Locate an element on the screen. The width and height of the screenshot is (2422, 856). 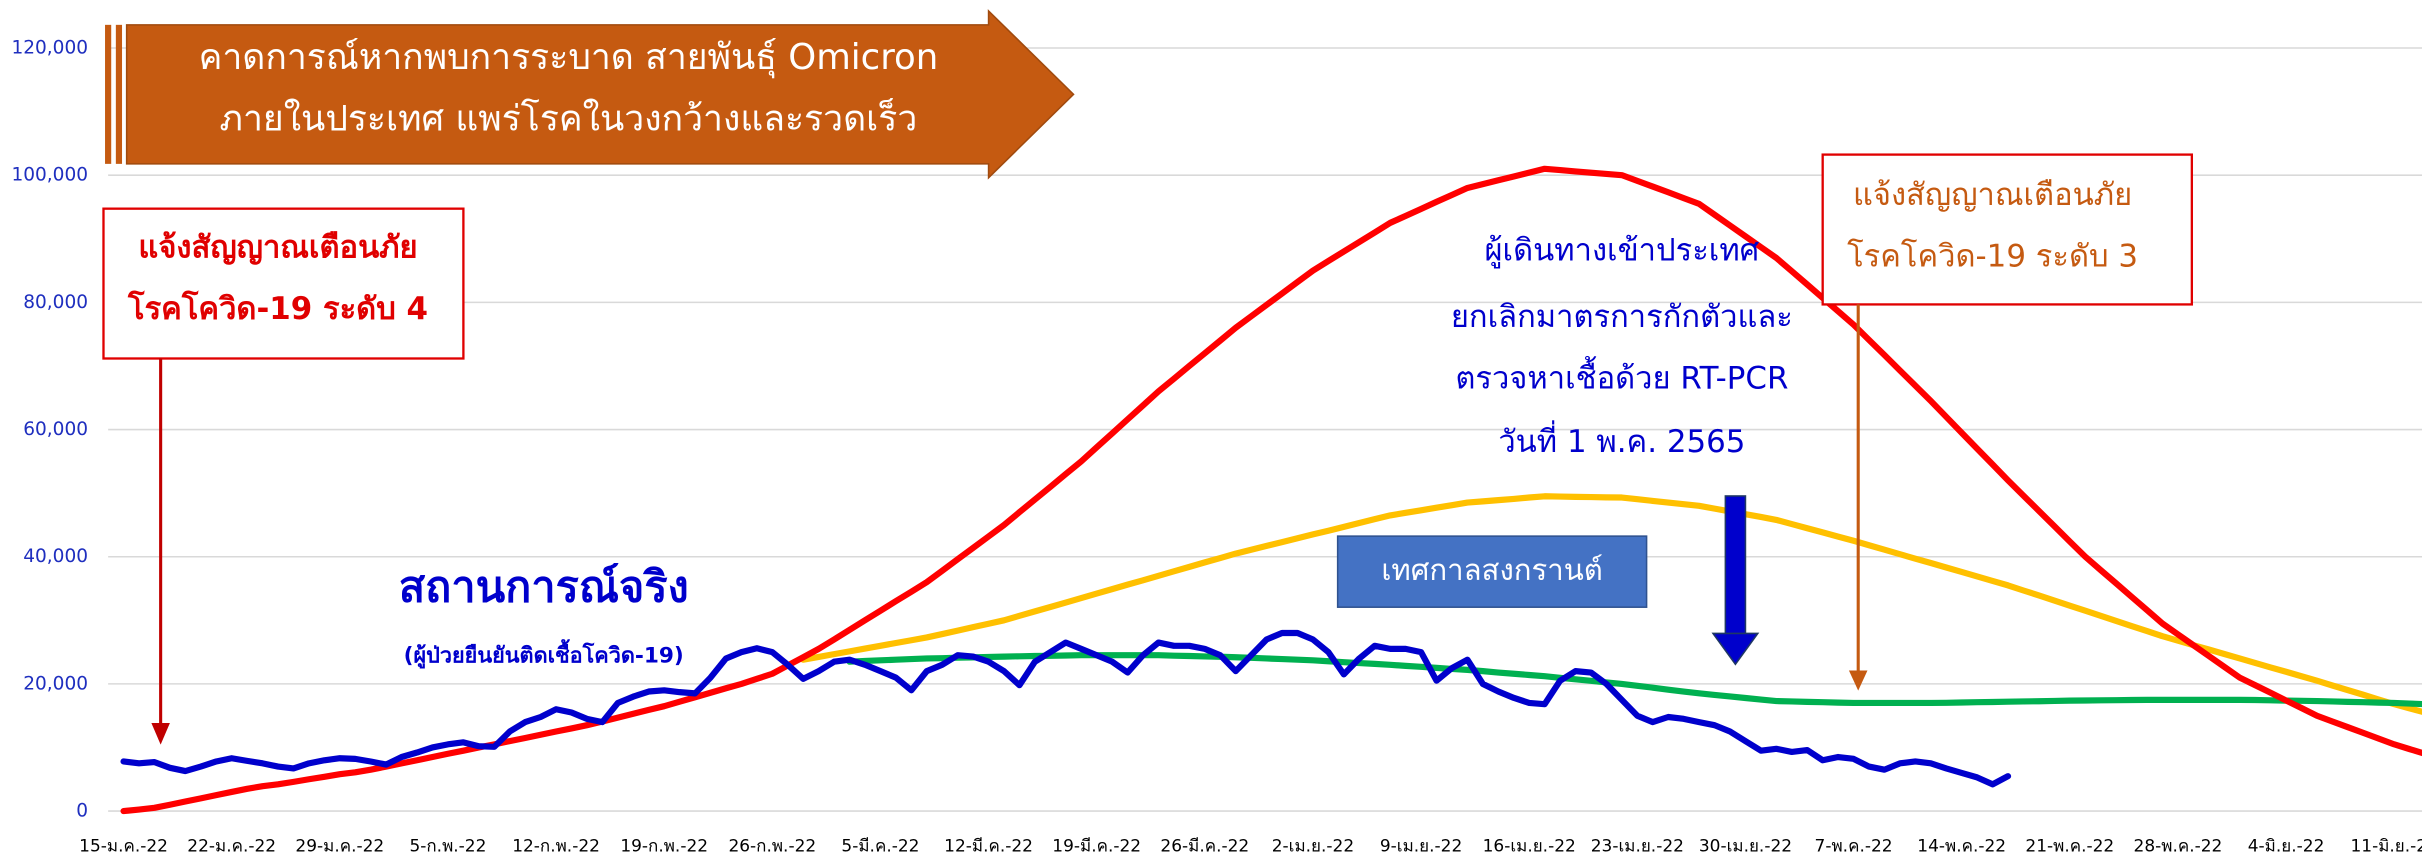
x-tick-label: 19-มี.ค.-22 is located at coordinates (1096, 846).